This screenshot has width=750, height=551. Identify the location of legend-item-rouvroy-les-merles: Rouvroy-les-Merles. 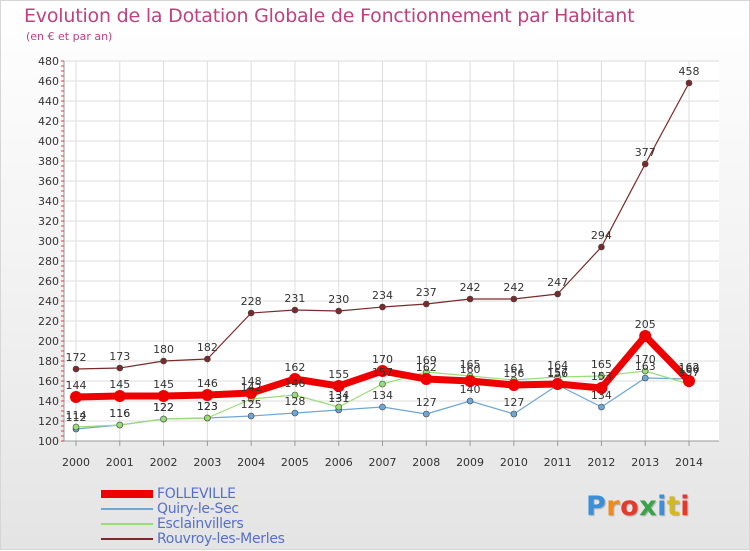
(193, 539).